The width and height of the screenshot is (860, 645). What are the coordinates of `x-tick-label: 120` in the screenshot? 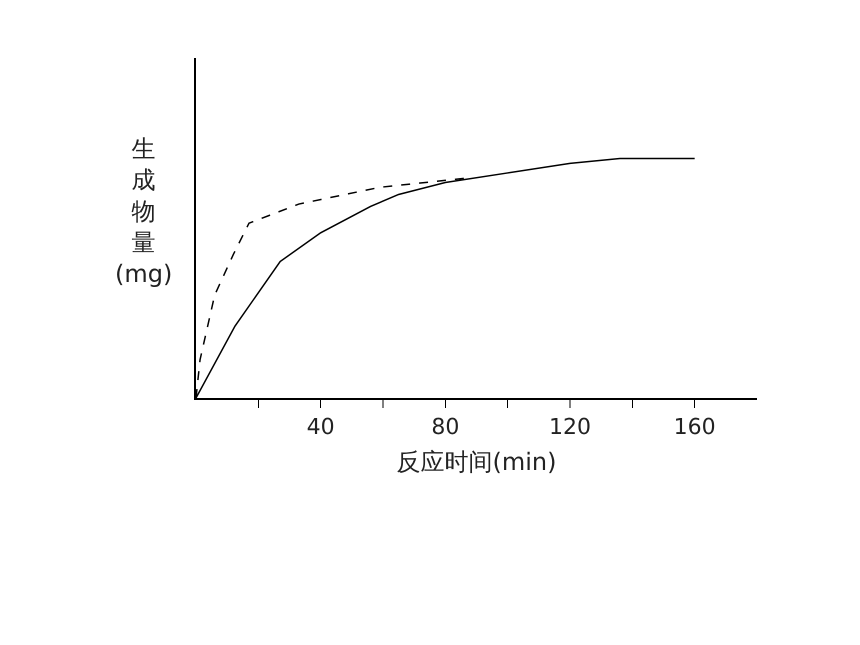 It's located at (570, 427).